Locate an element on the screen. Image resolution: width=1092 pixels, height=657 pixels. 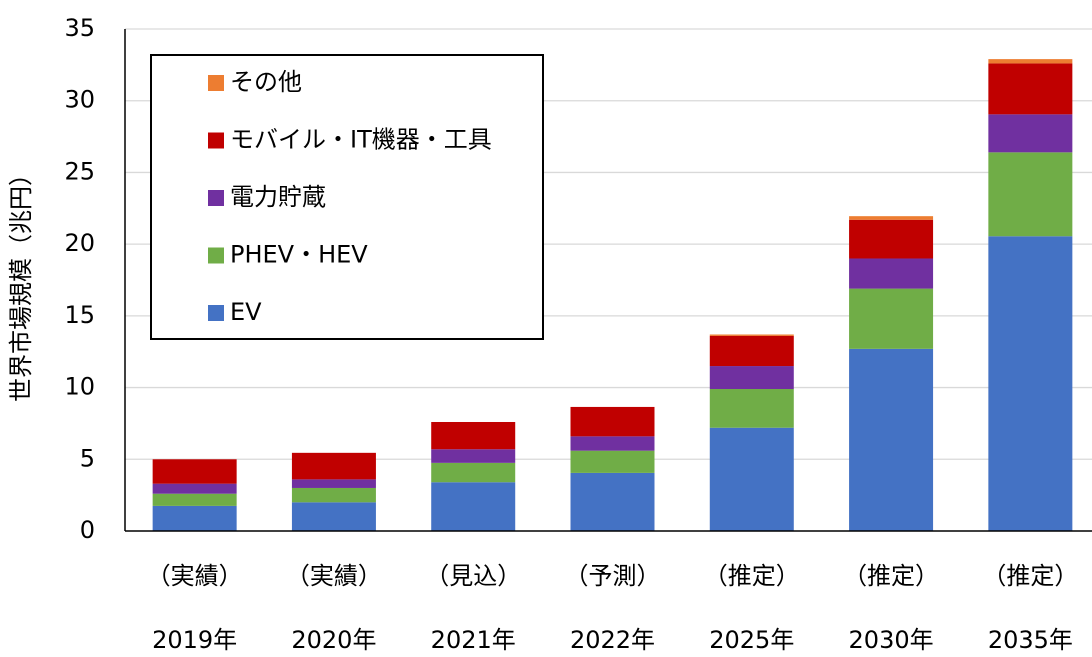
x-tick-label: 2035年 is located at coordinates (1030, 640).